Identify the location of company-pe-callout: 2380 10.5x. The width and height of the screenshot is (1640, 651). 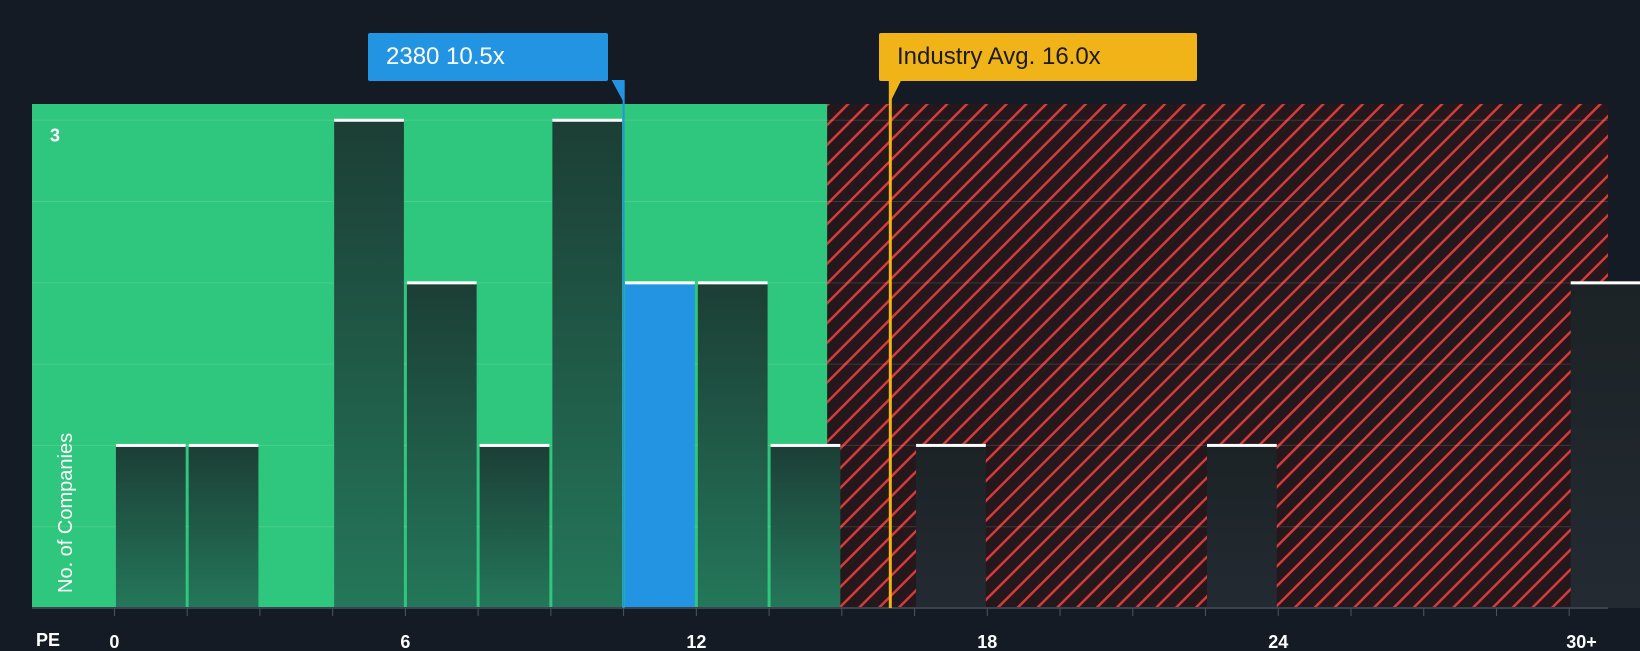
(488, 57).